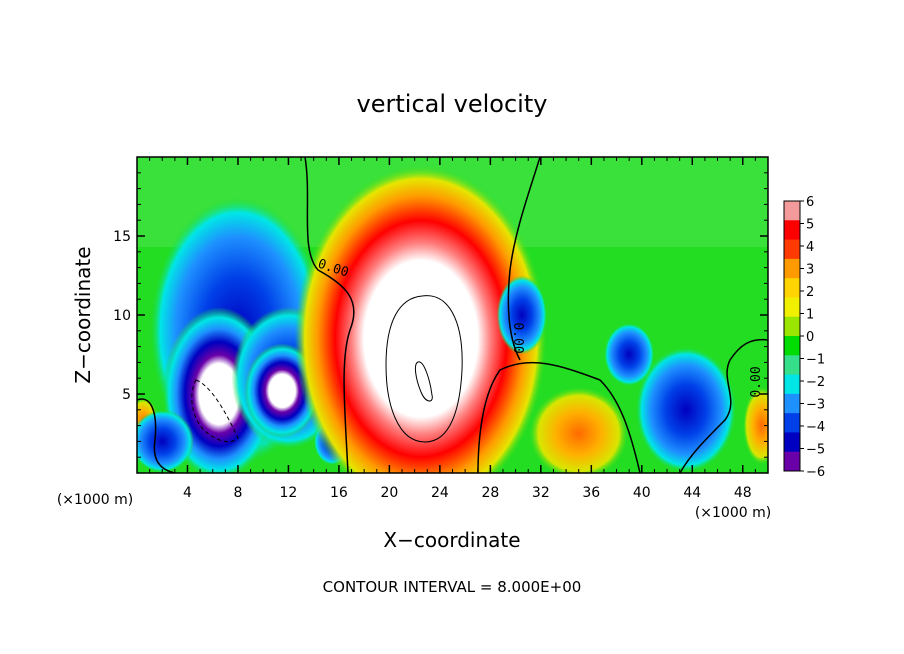 This screenshot has height=654, width=904. I want to click on zero-contour-central, so click(524, 259).